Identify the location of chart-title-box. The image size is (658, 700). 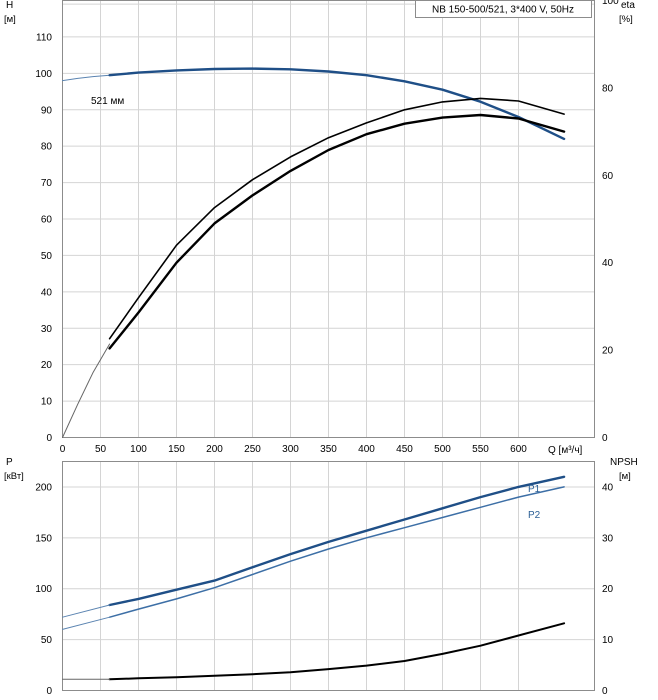
(503, 9).